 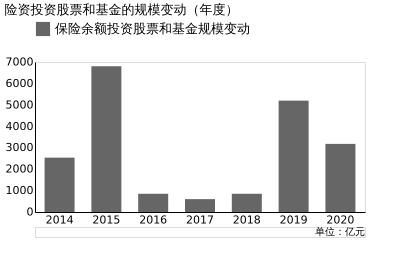 What do you see at coordinates (20, 147) in the screenshot?
I see `y-tick-label: 3000` at bounding box center [20, 147].